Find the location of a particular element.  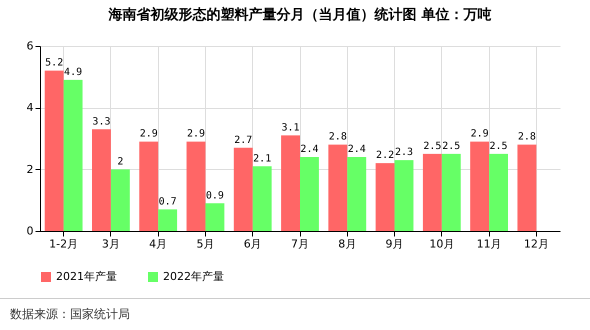

x-tick-label: 4月 is located at coordinates (158, 244).